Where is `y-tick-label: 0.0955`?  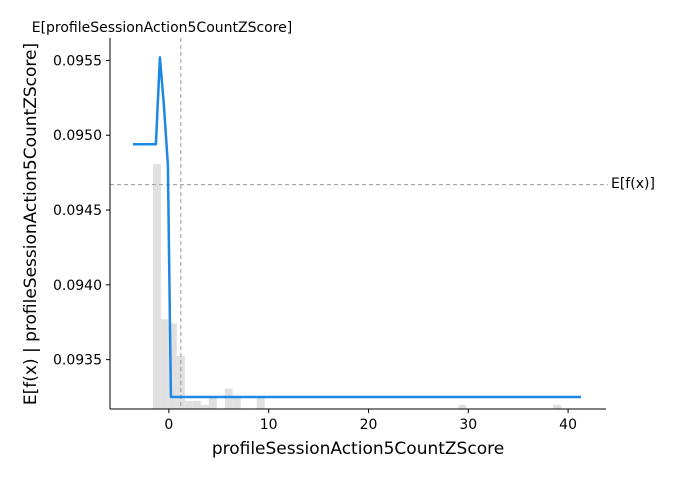 y-tick-label: 0.0955 is located at coordinates (77, 61).